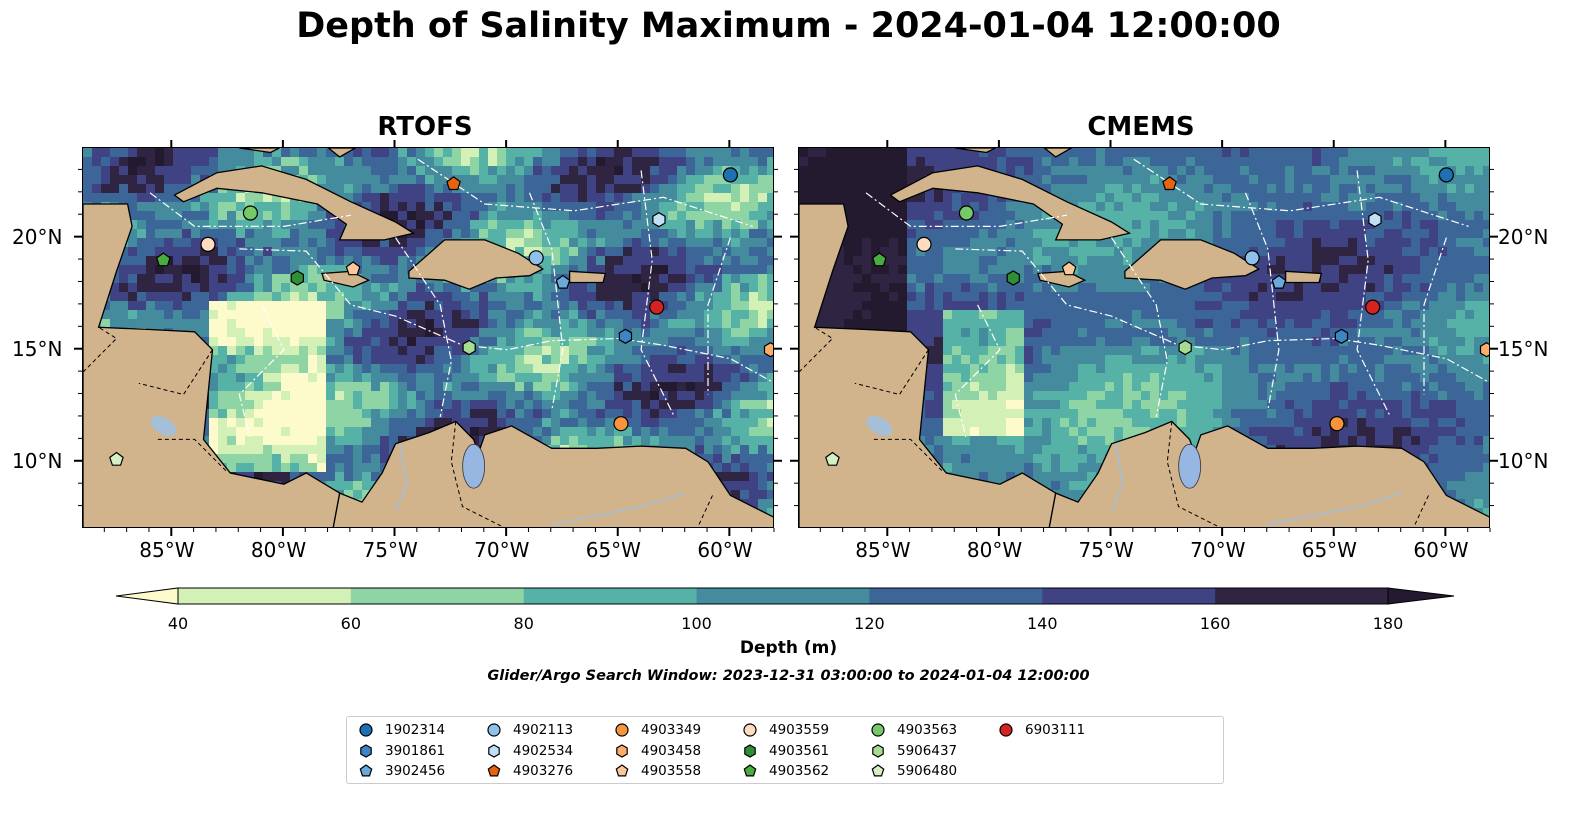 This screenshot has height=827, width=1577. What do you see at coordinates (543, 750) in the screenshot?
I see `legend-label: 4902534` at bounding box center [543, 750].